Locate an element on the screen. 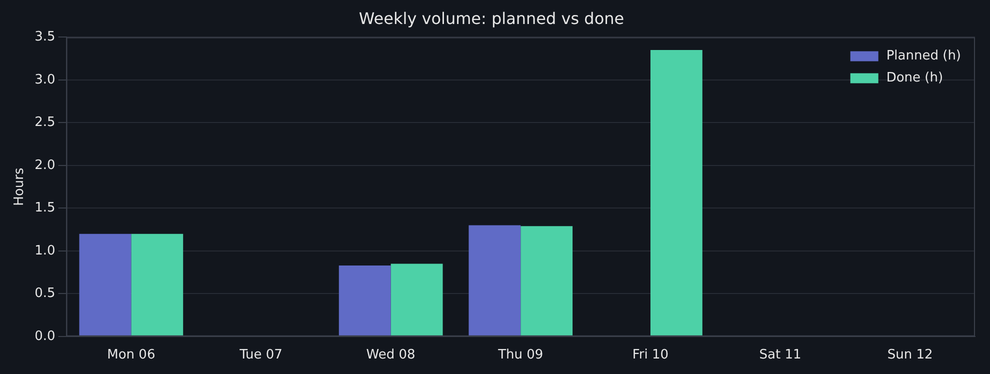 This screenshot has width=990, height=374. y-axis-title: Hours is located at coordinates (20, 187).